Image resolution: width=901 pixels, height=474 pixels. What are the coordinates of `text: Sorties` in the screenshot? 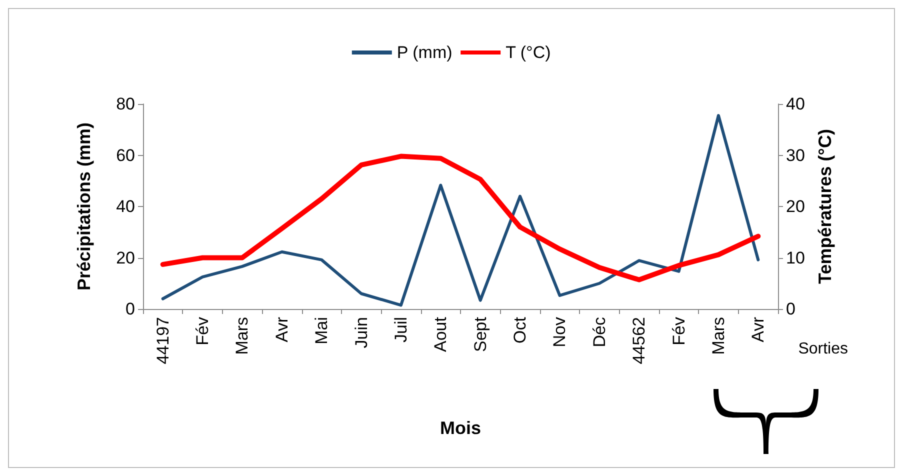 It's located at (823, 349).